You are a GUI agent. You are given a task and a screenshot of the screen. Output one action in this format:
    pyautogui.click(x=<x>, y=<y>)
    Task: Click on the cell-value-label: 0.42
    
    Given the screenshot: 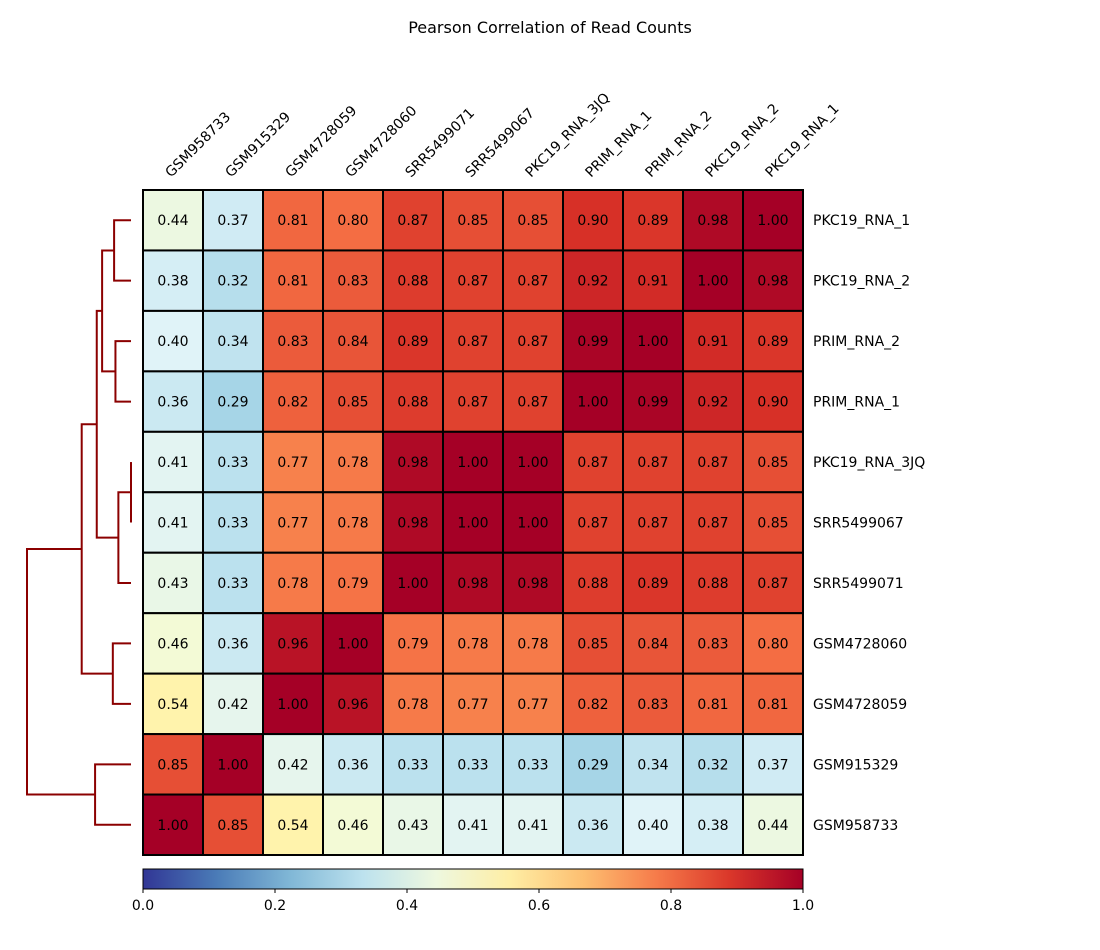 What is the action you would take?
    pyautogui.click(x=232, y=705)
    